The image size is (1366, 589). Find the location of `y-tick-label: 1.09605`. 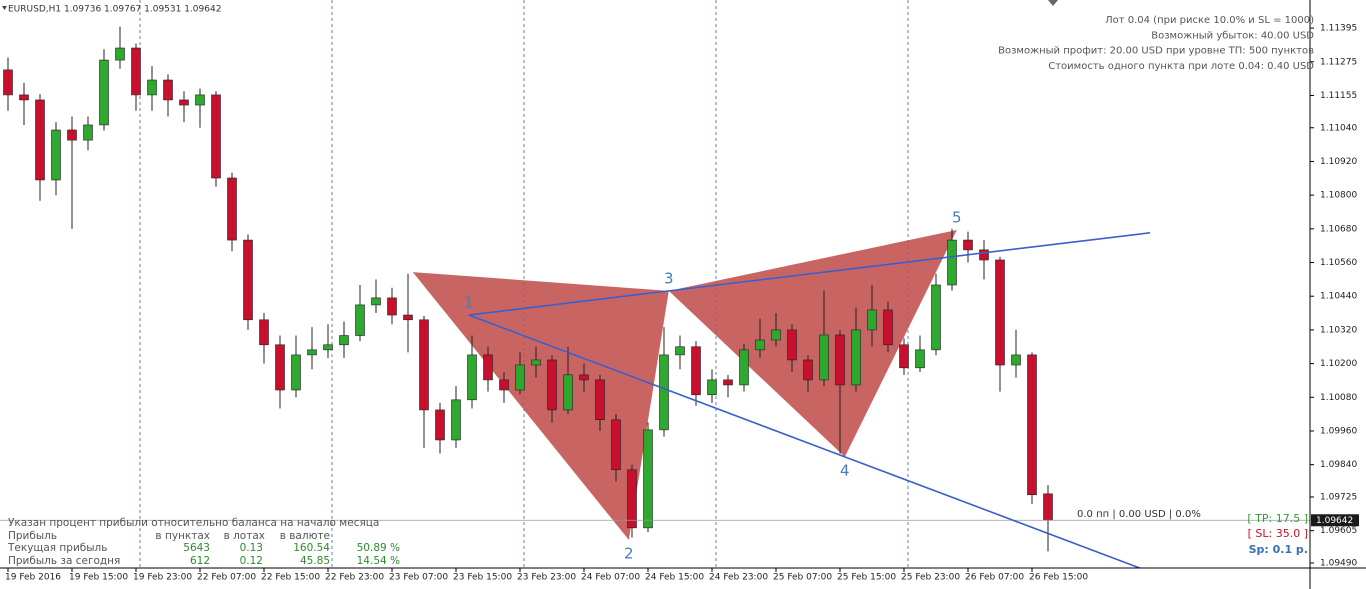

y-tick-label: 1.09605 is located at coordinates (1338, 531).